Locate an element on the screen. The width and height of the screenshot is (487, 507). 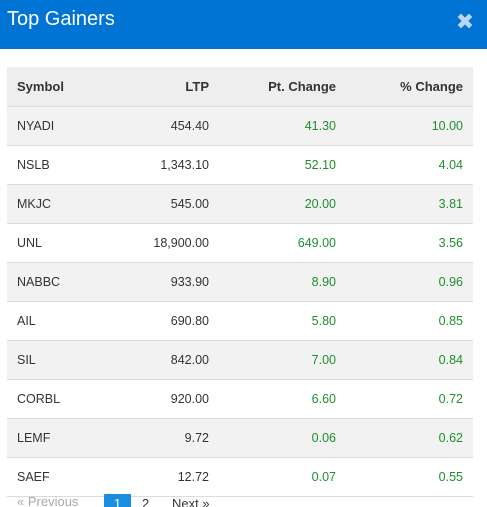
table-row: NSLB 1,343.10 52.10 4.04 is located at coordinates (240, 165).